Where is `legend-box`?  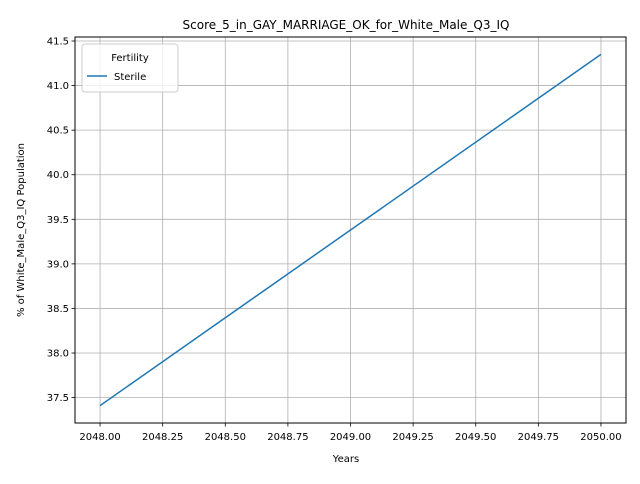
legend-box is located at coordinates (130, 68).